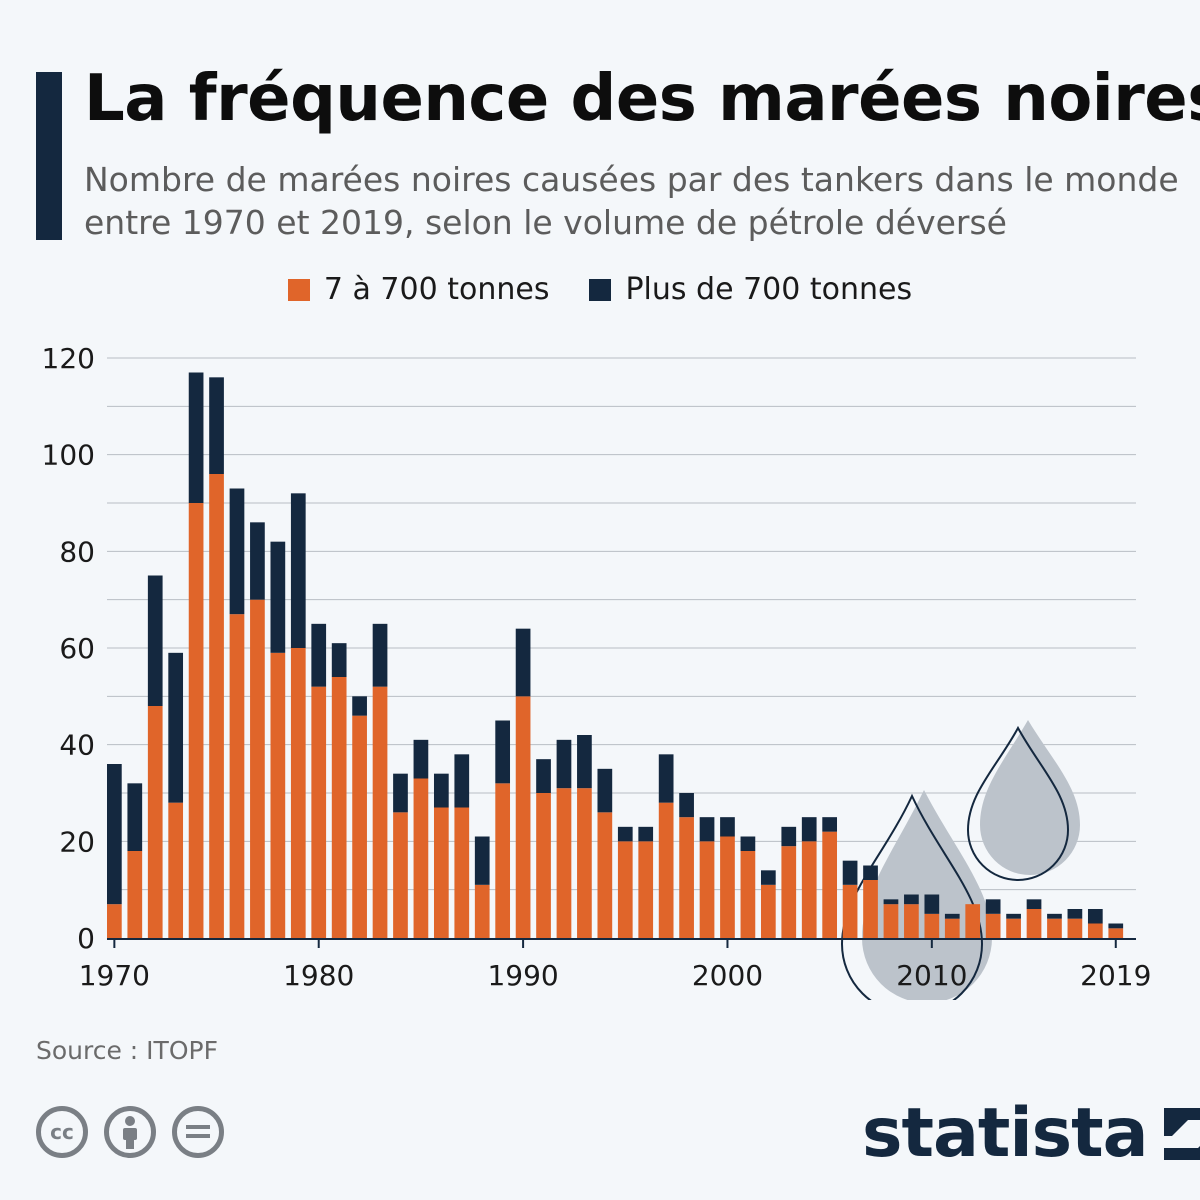  I want to click on bar-large-1985, so click(421, 759).